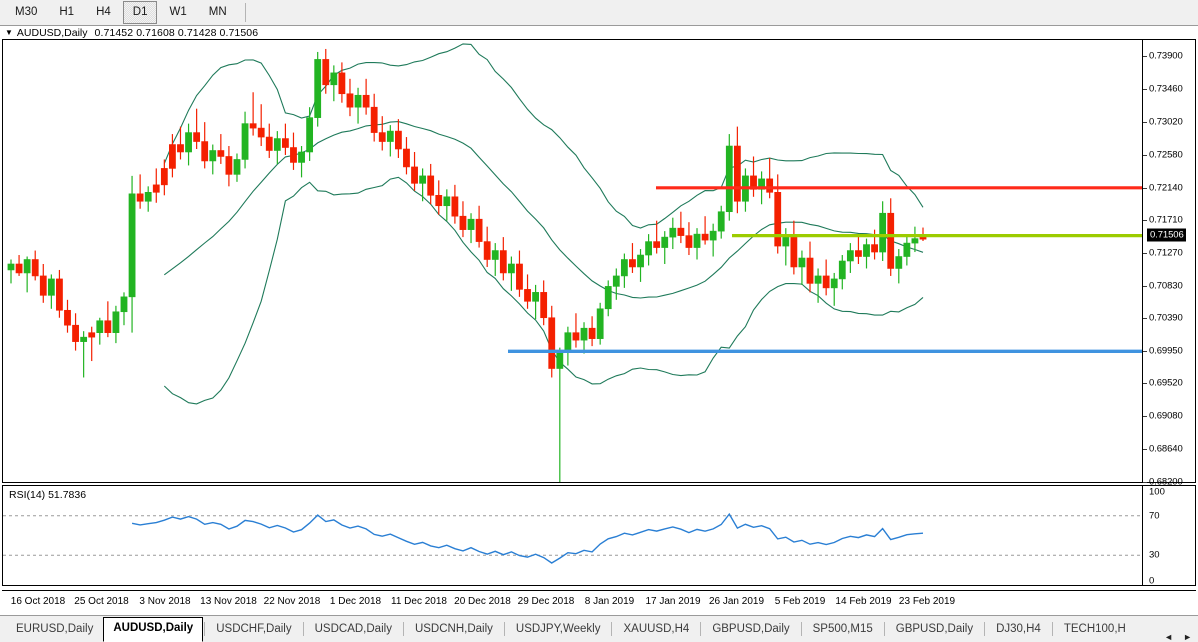  I want to click on price-axis-label: 0.73900, so click(1166, 56).